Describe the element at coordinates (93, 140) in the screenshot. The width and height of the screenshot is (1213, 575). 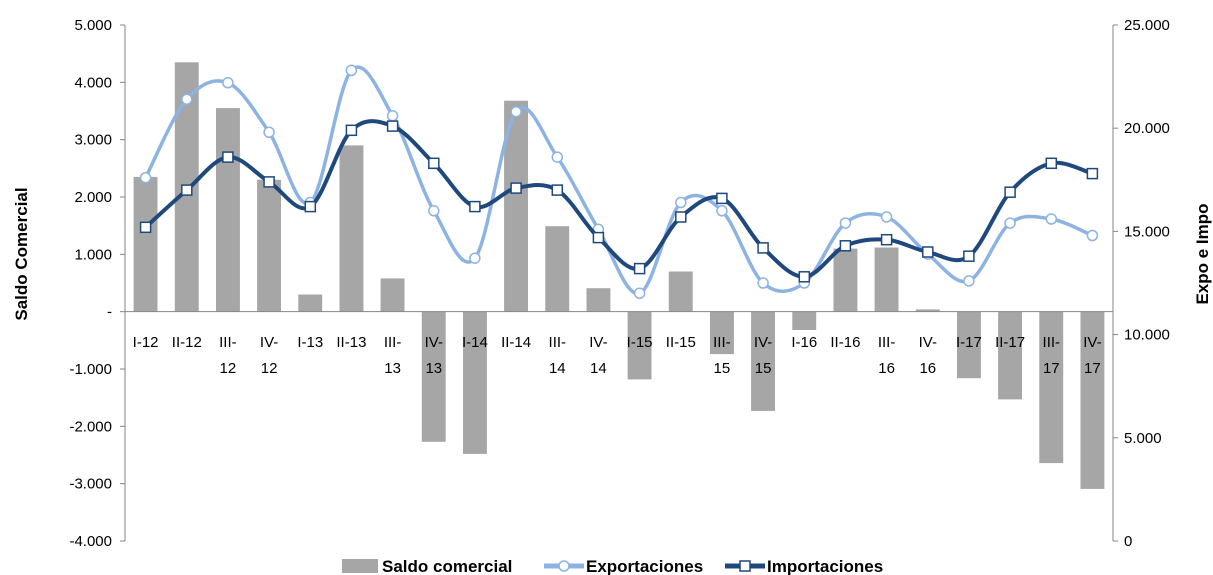
I see `left-tick-label: 3.000` at that location.